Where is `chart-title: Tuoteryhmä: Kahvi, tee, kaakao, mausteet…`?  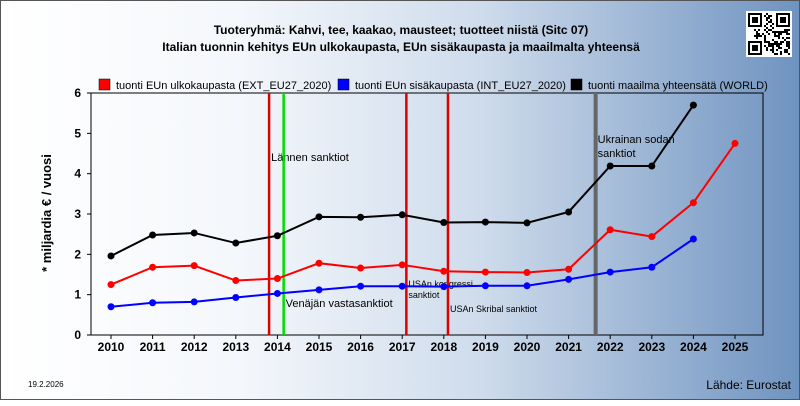
chart-title: Tuoteryhmä: Kahvi, tee, kaakao, mausteet… is located at coordinates (401, 30).